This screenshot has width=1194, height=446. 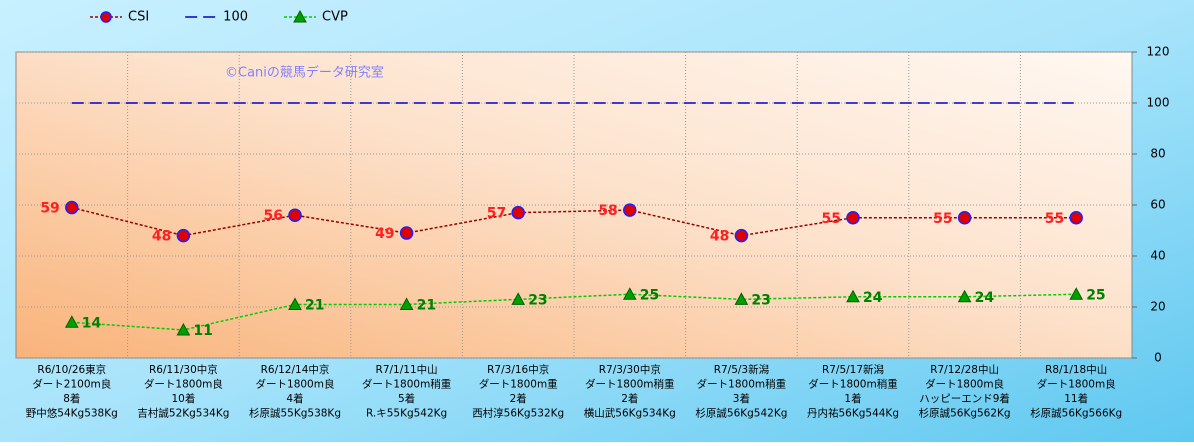 I want to click on data-label: 11, so click(x=202, y=331).